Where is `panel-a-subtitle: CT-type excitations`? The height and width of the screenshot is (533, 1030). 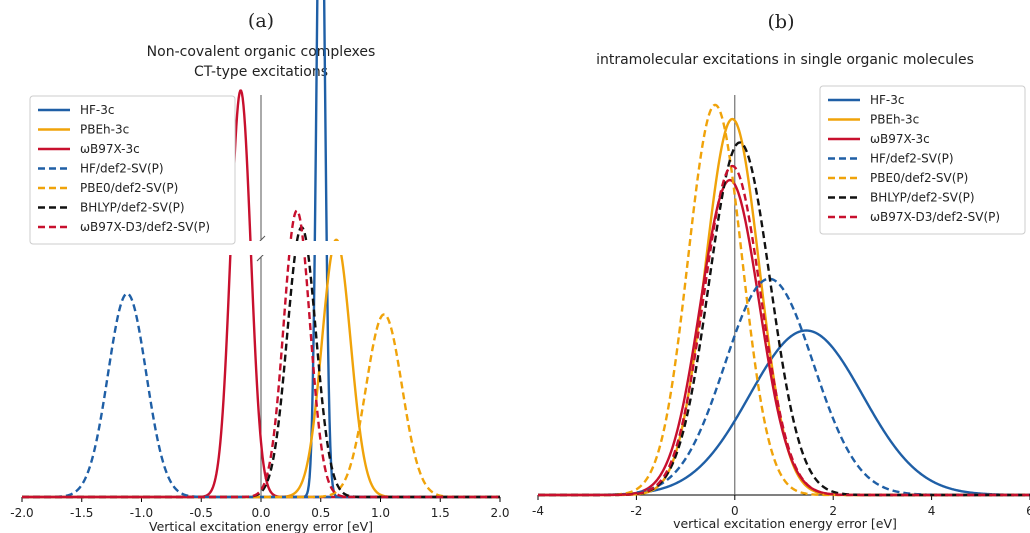 panel-a-subtitle: CT-type excitations is located at coordinates (261, 72).